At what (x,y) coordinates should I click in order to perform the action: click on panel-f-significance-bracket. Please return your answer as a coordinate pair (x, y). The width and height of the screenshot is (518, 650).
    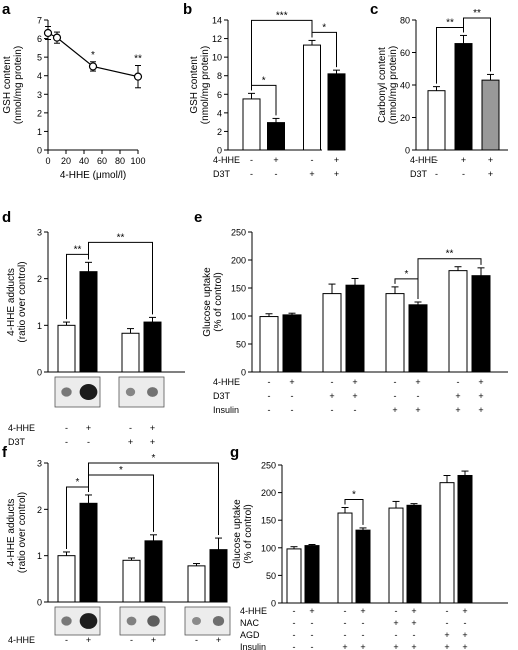
    Looking at the image, I should click on (121, 503).